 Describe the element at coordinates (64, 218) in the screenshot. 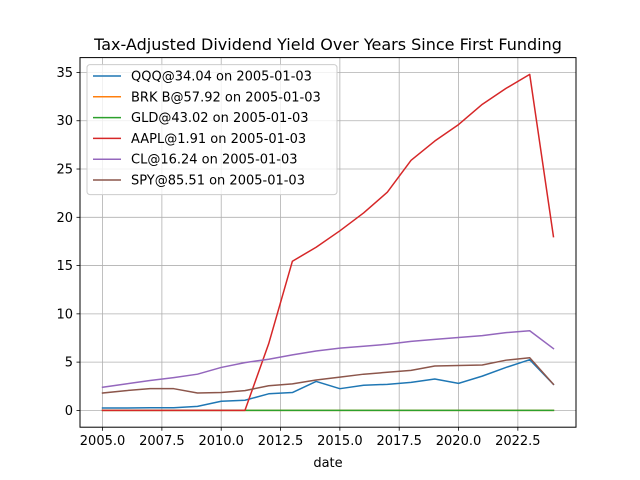

I see `y-tick-label: 20` at that location.